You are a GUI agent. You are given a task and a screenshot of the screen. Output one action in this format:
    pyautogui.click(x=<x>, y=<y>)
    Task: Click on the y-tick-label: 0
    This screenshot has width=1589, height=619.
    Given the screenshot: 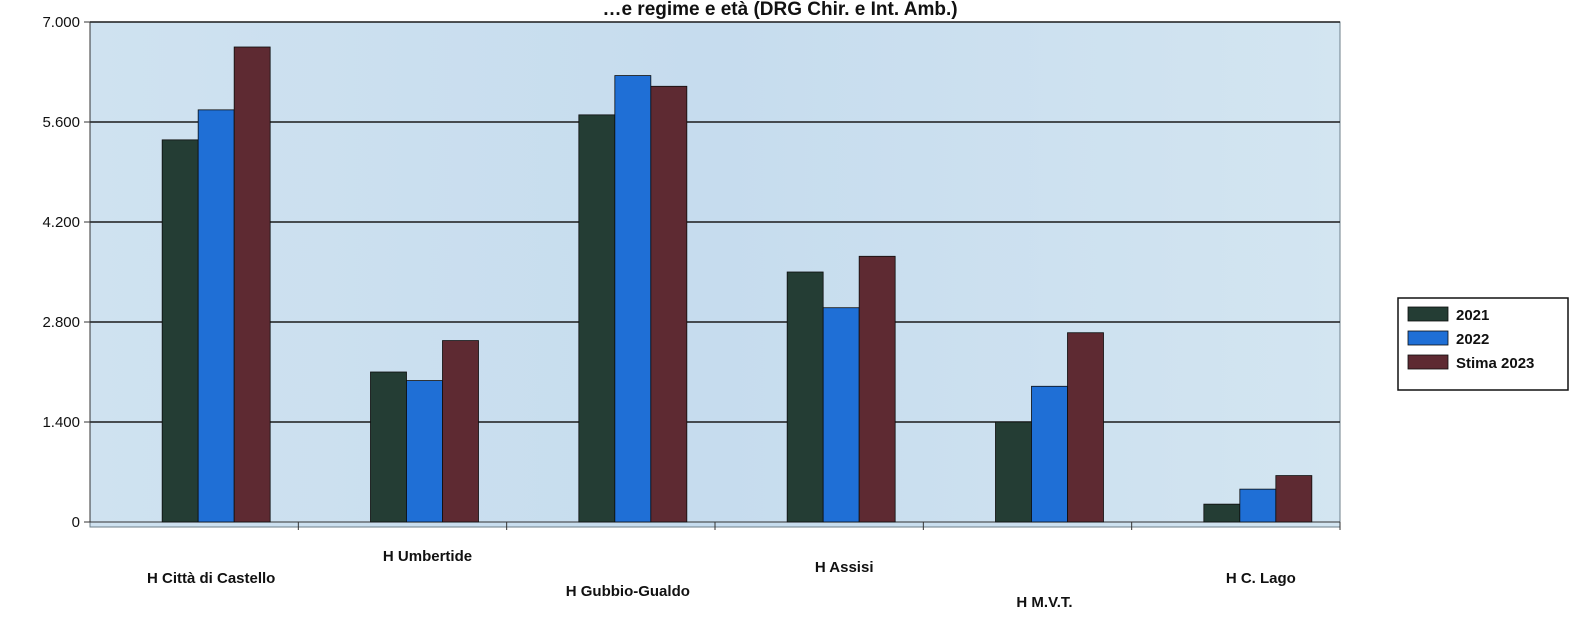 What is the action you would take?
    pyautogui.click(x=76, y=522)
    